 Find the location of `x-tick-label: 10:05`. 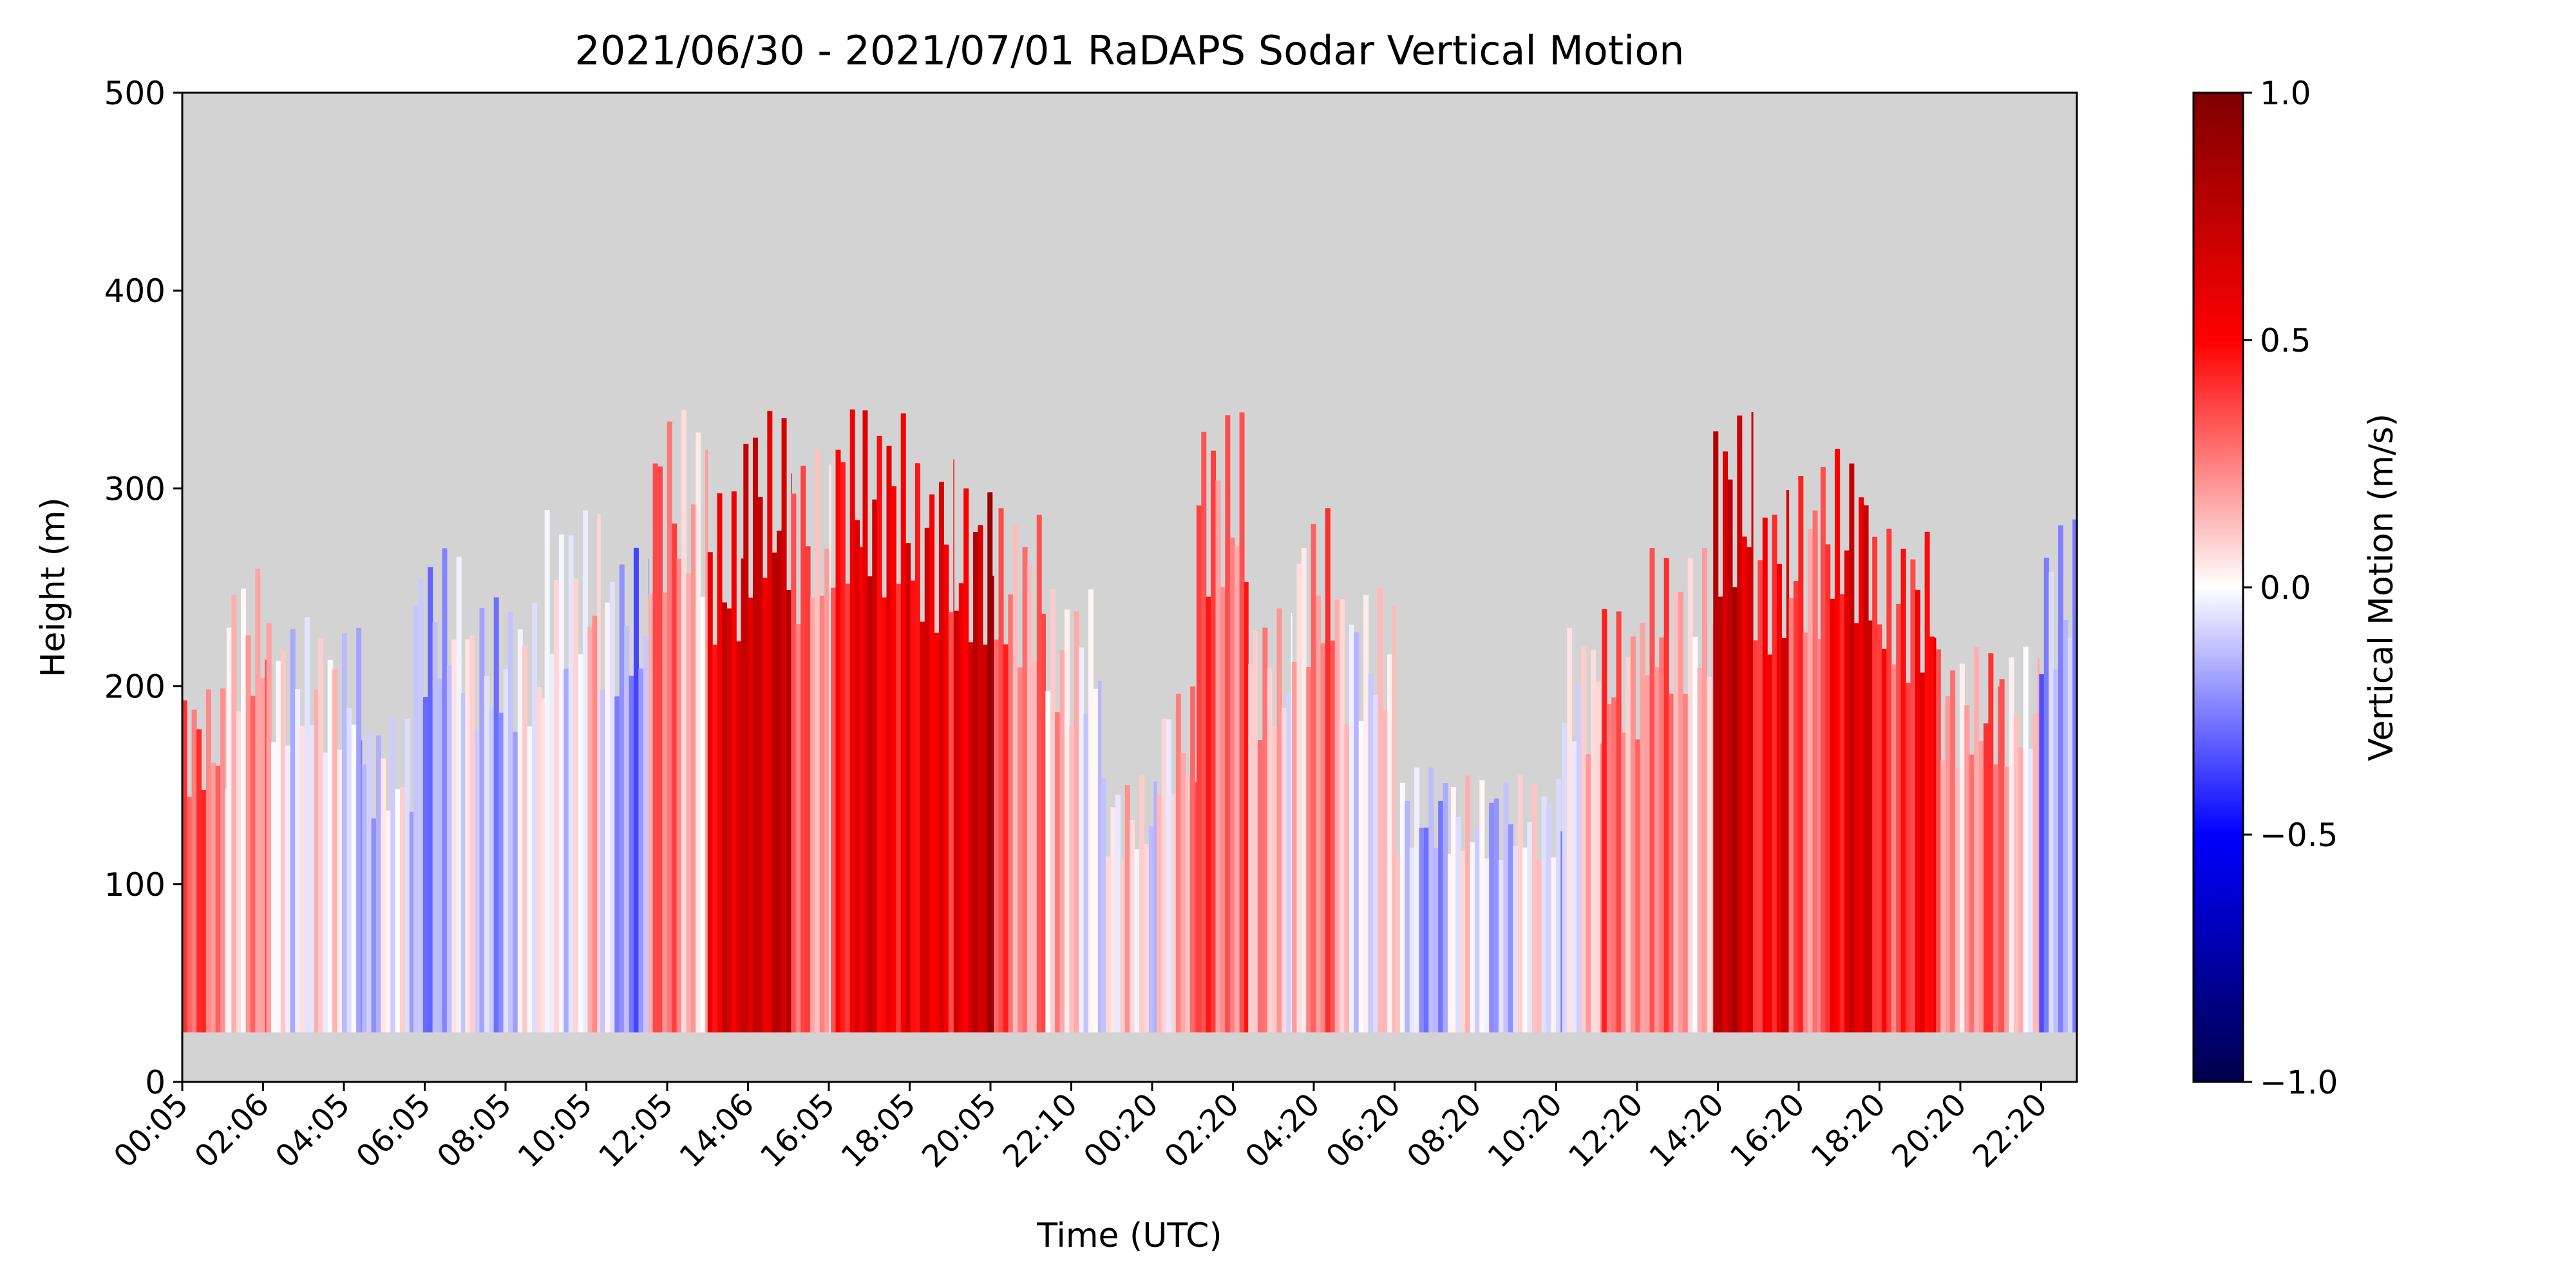

x-tick-label: 10:05 is located at coordinates (555, 1130).